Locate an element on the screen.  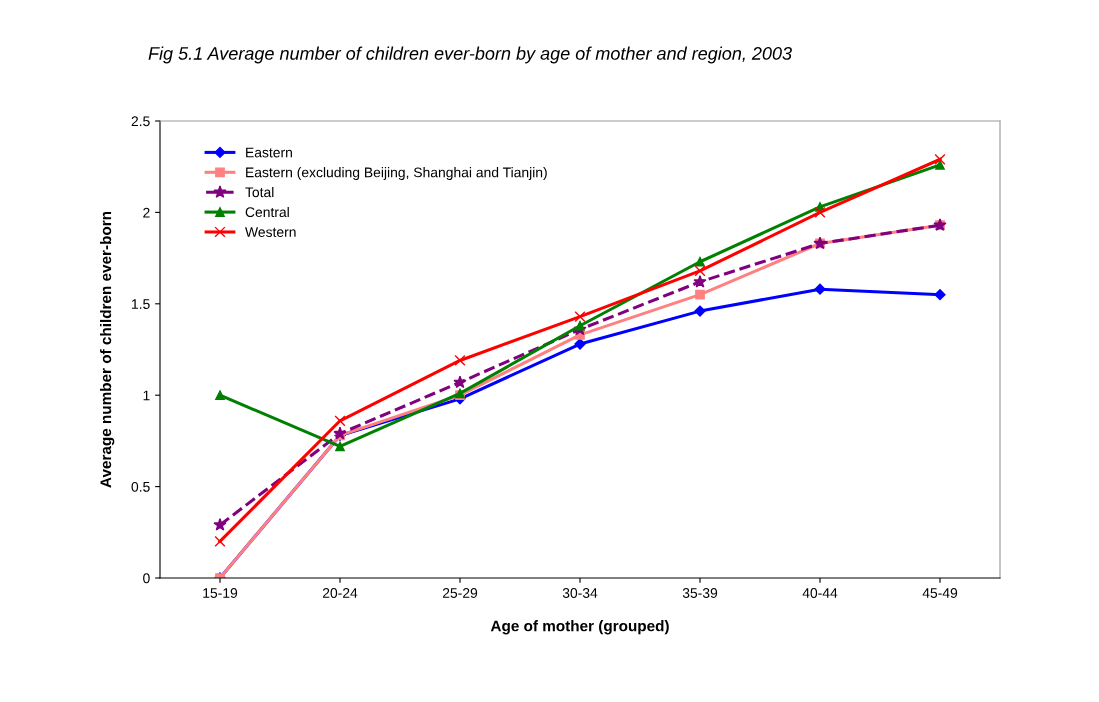
x-tick-label: 15-19 is located at coordinates (220, 593).